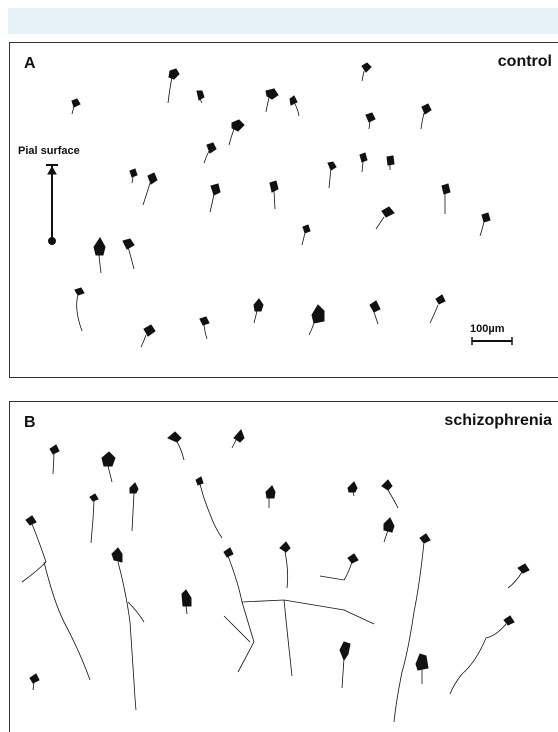 The height and width of the screenshot is (732, 558). What do you see at coordinates (487, 329) in the screenshot?
I see `scale-bar-label: 100µm` at bounding box center [487, 329].